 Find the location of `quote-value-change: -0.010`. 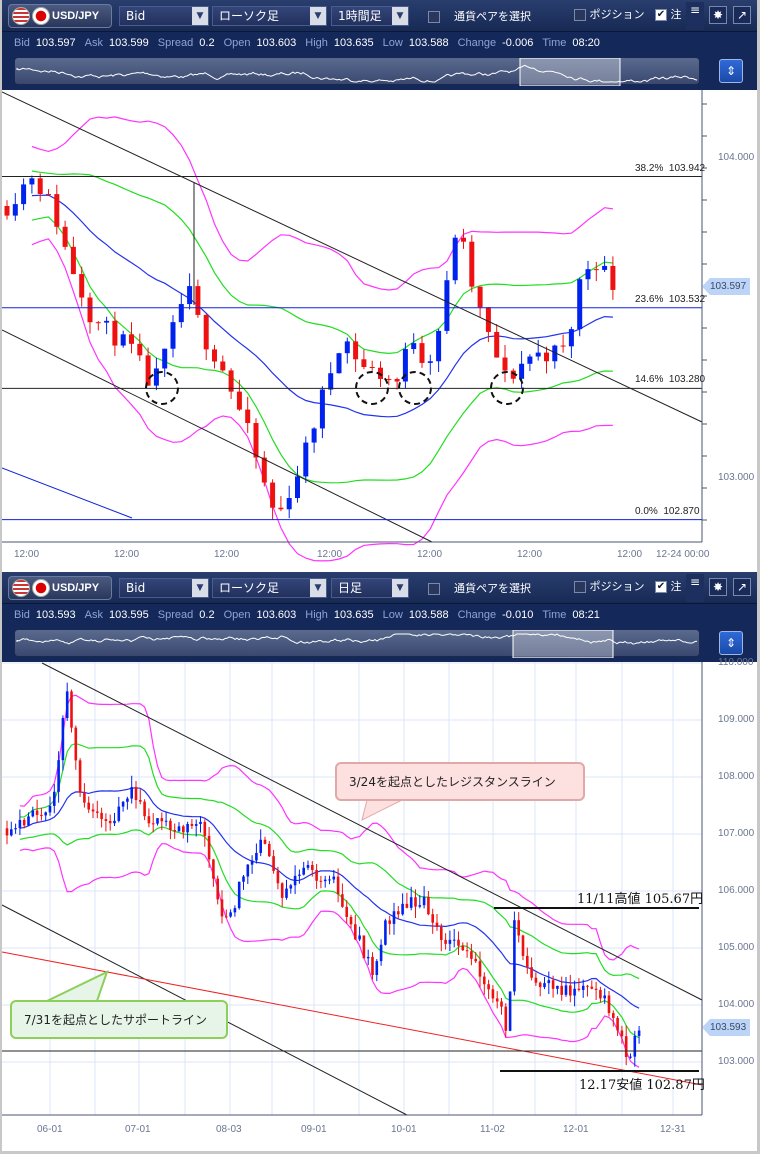

quote-value-change: -0.010 is located at coordinates (518, 615).